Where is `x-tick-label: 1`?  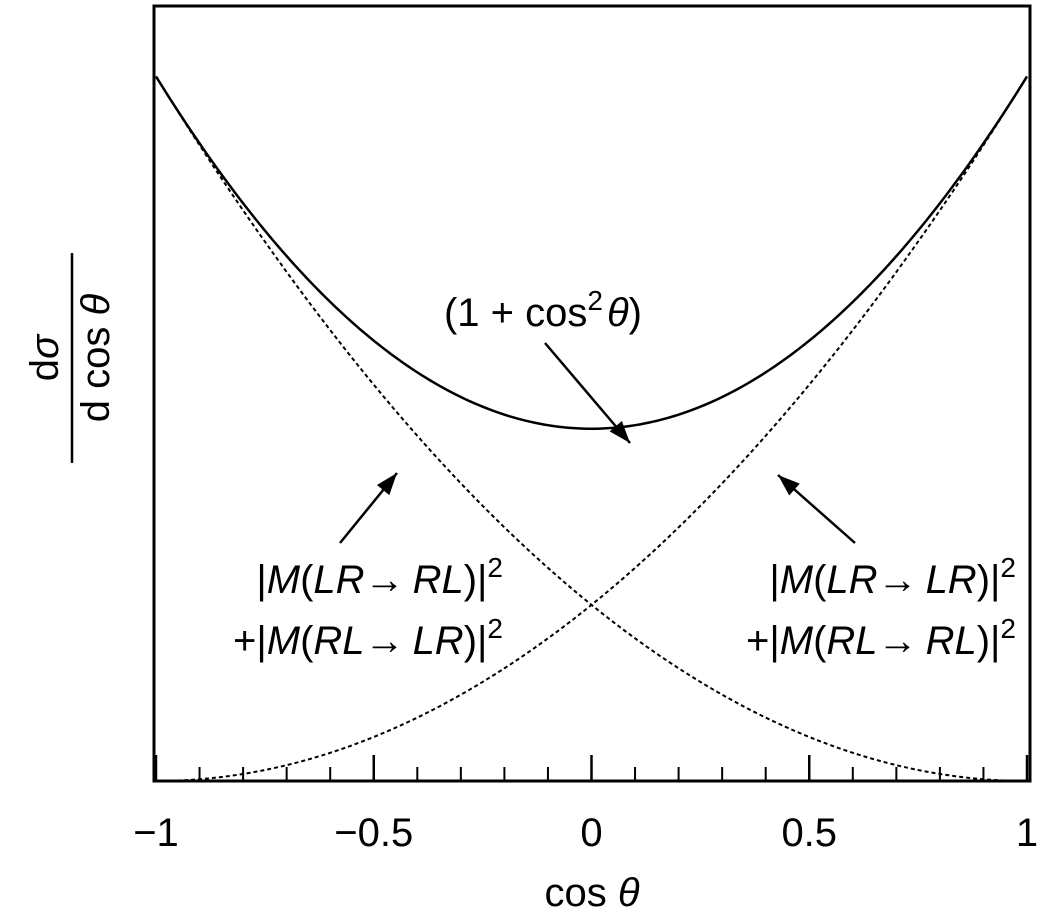
x-tick-label: 1 is located at coordinates (1027, 833).